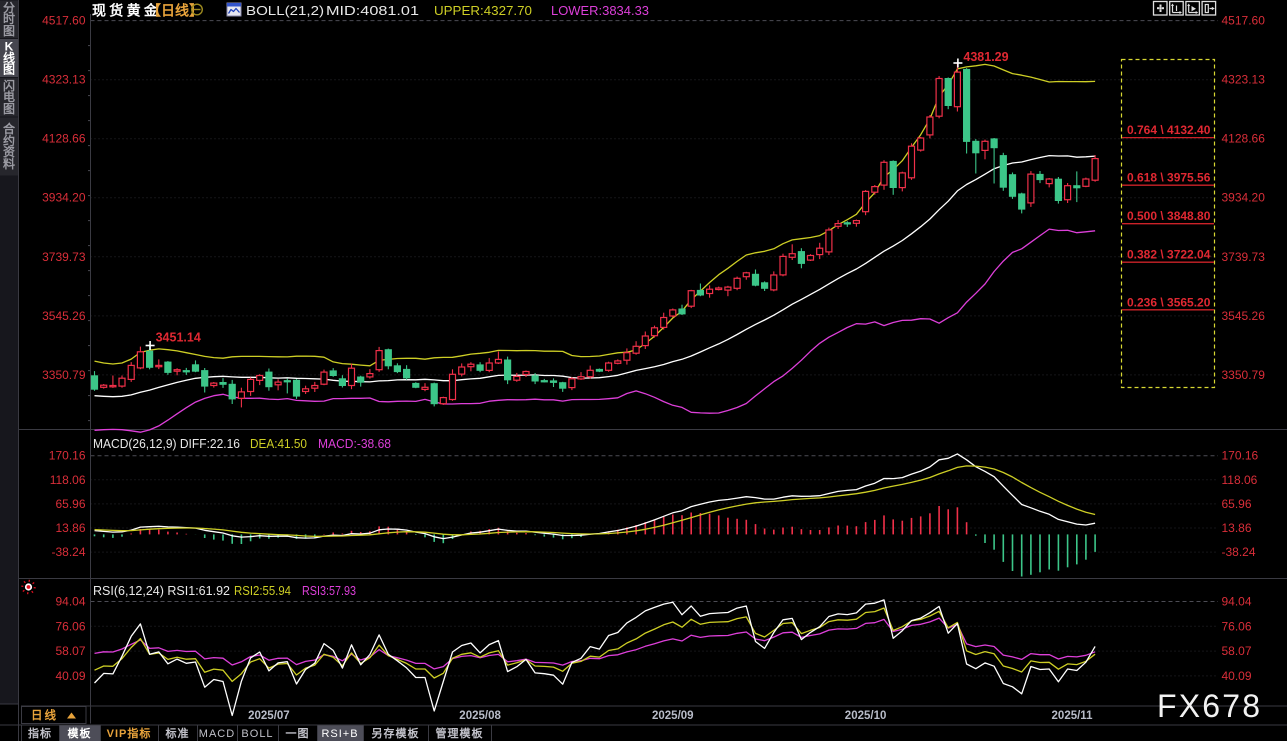 The width and height of the screenshot is (1287, 741). Describe the element at coordinates (1169, 302) in the screenshot. I see `svg-text: 0.236 \ 3565.20` at that location.